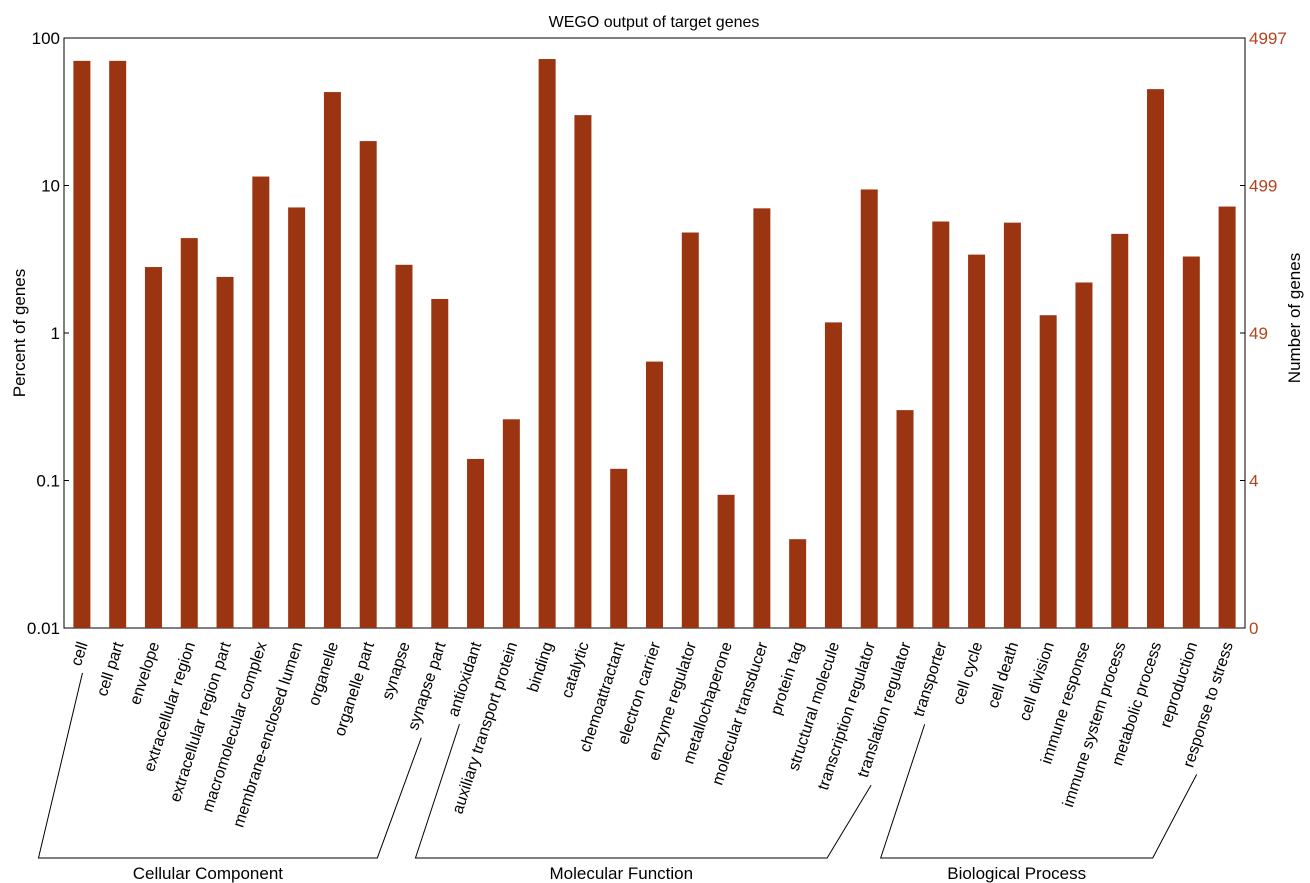  Describe the element at coordinates (1263, 186) in the screenshot. I see `right-tick-label: 499` at that location.